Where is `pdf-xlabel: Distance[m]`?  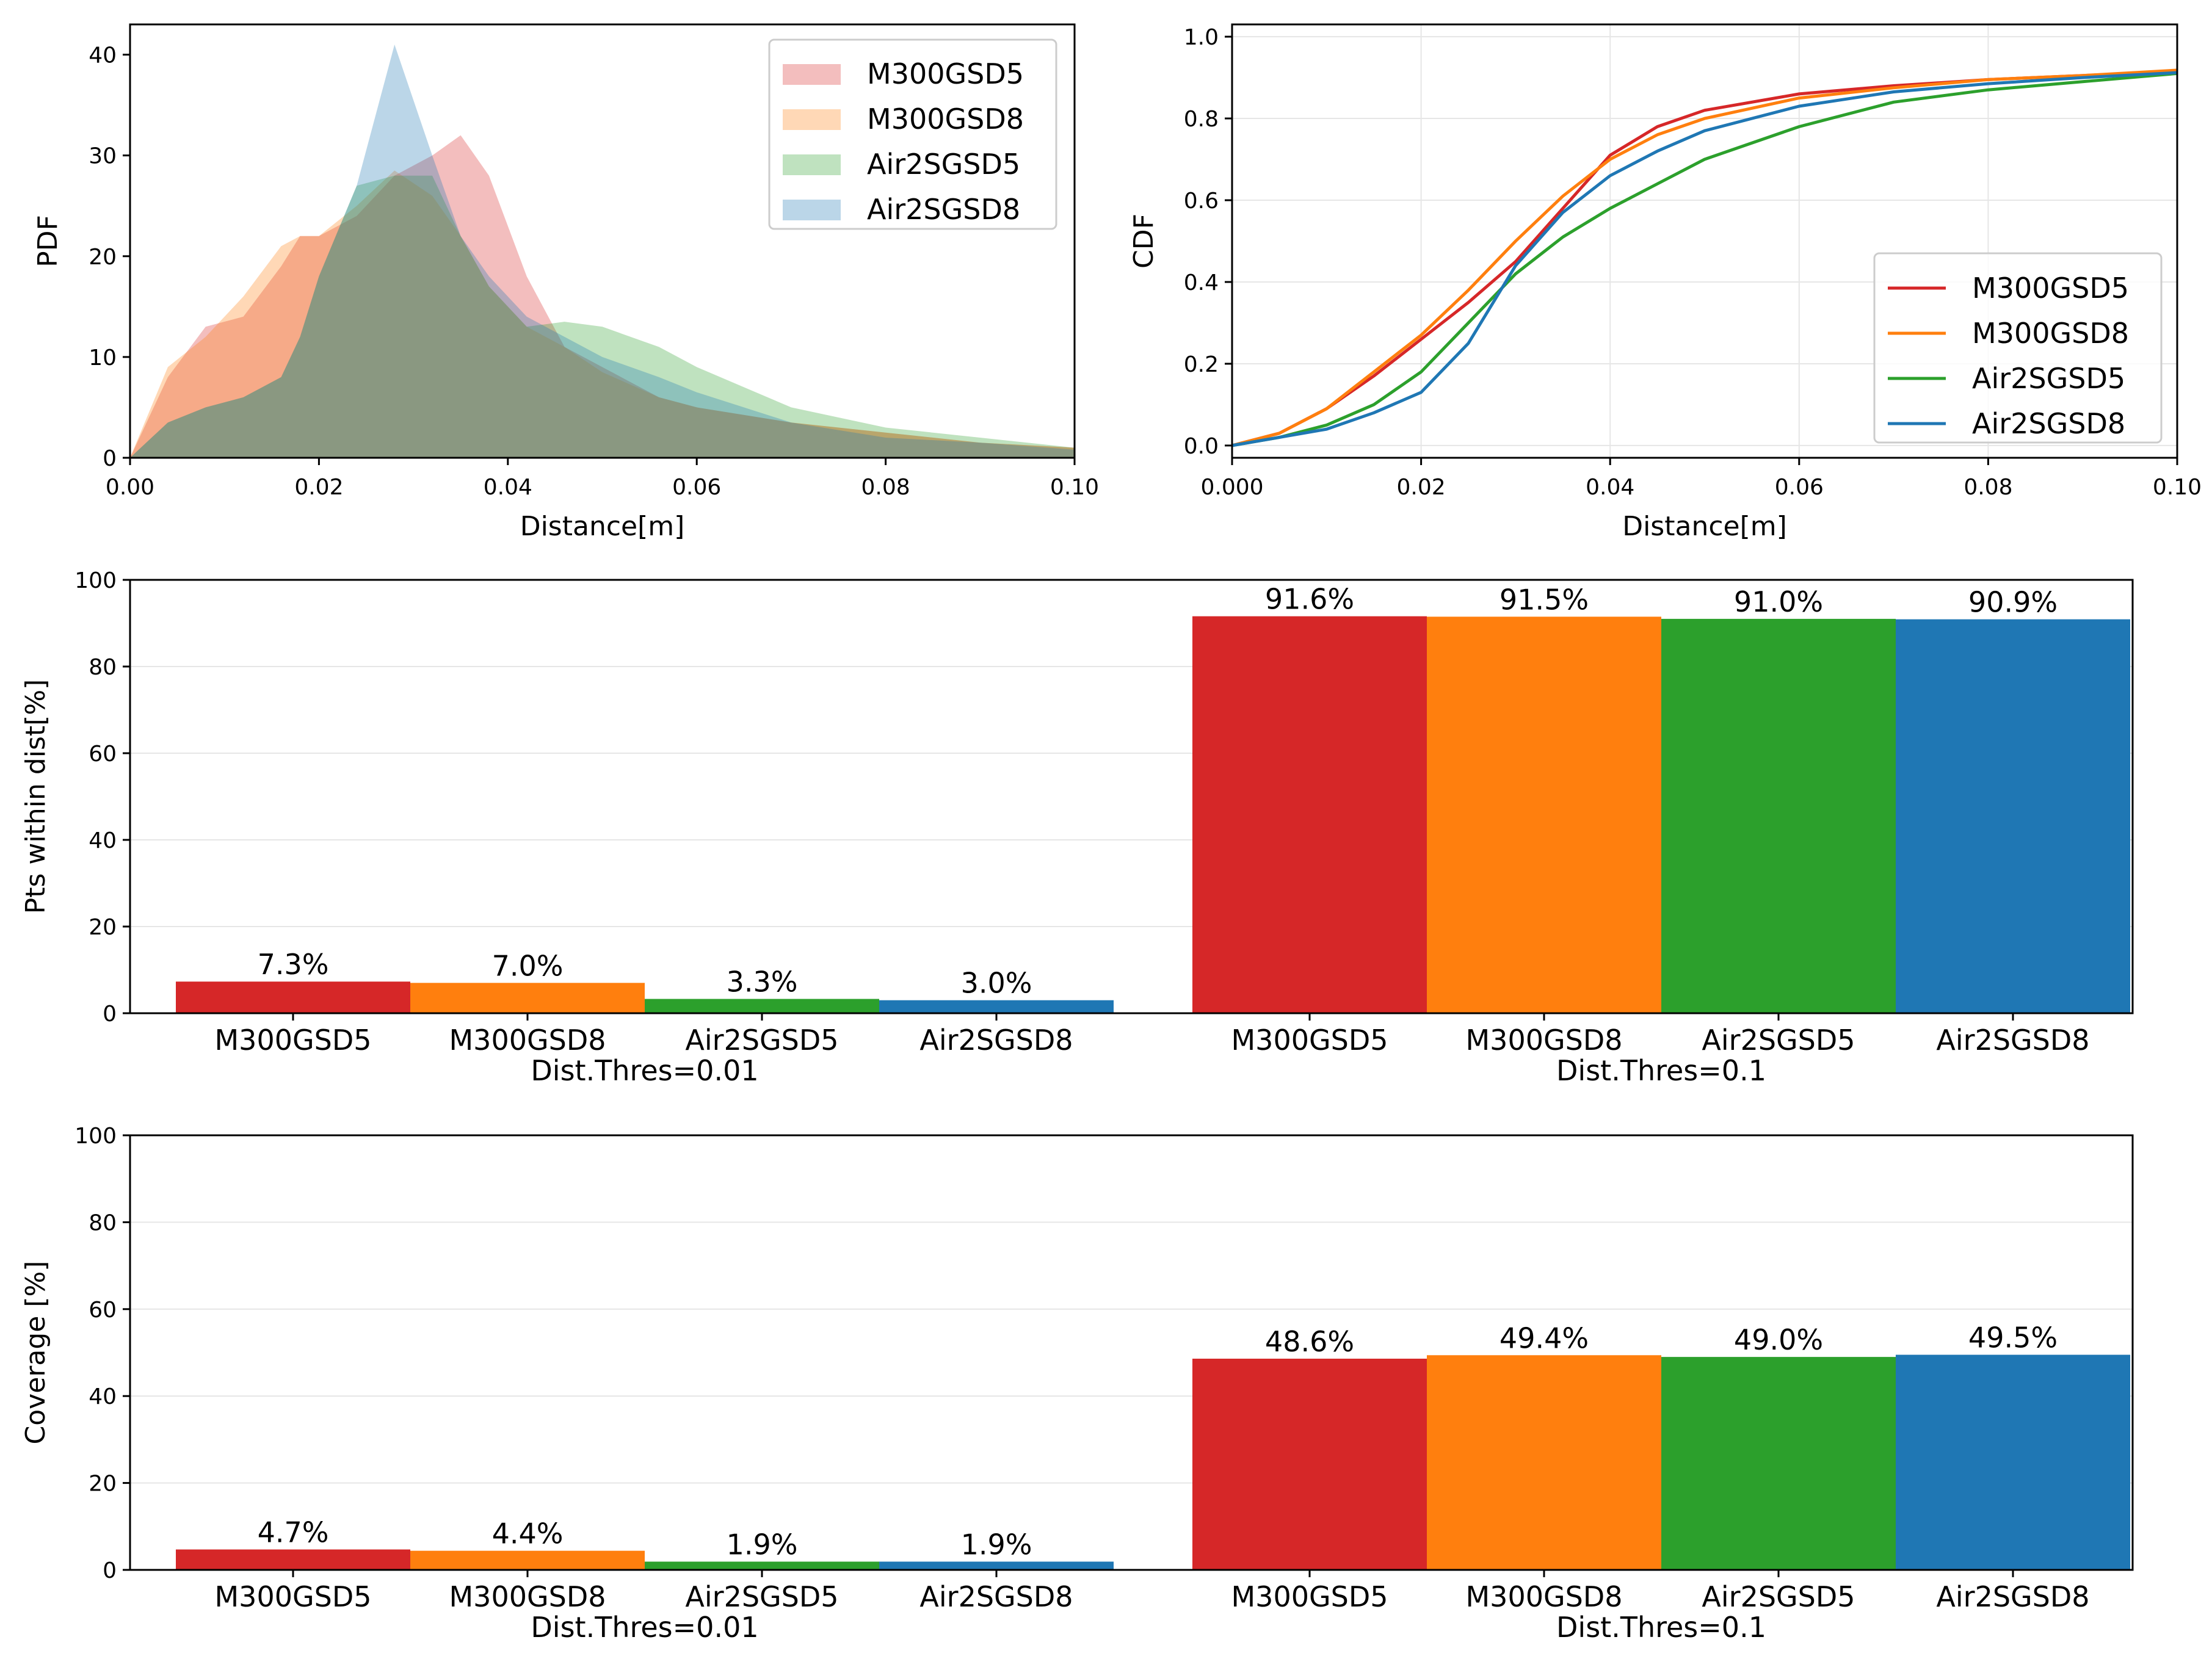
pdf-xlabel: Distance[m] is located at coordinates (603, 526).